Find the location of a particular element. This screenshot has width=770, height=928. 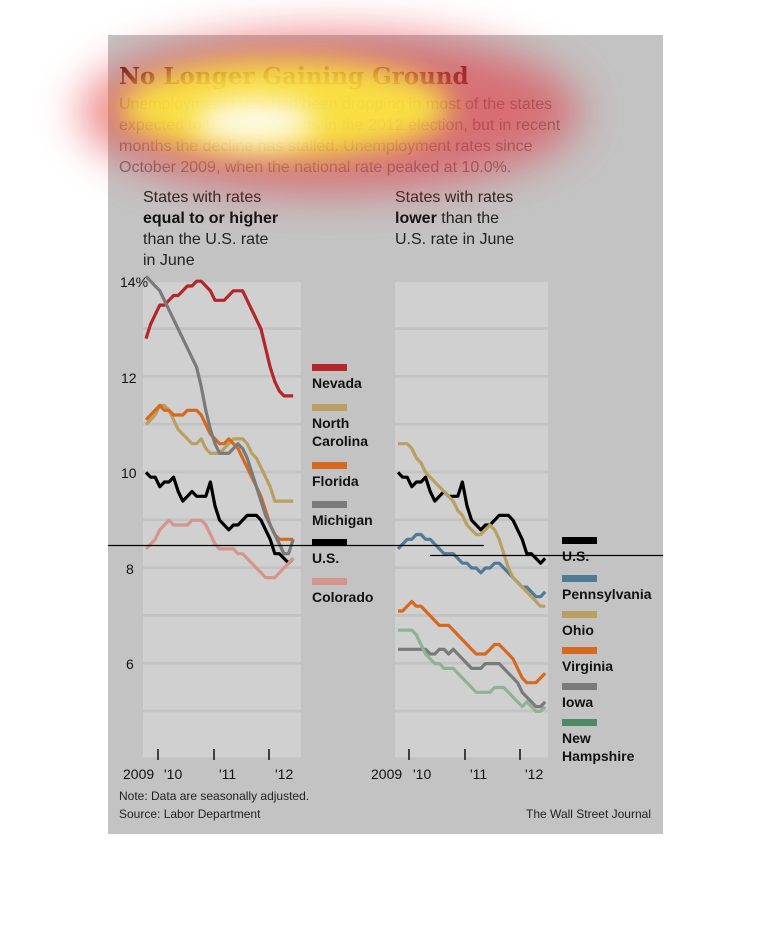

y-tick-label: 14% is located at coordinates (134, 282).